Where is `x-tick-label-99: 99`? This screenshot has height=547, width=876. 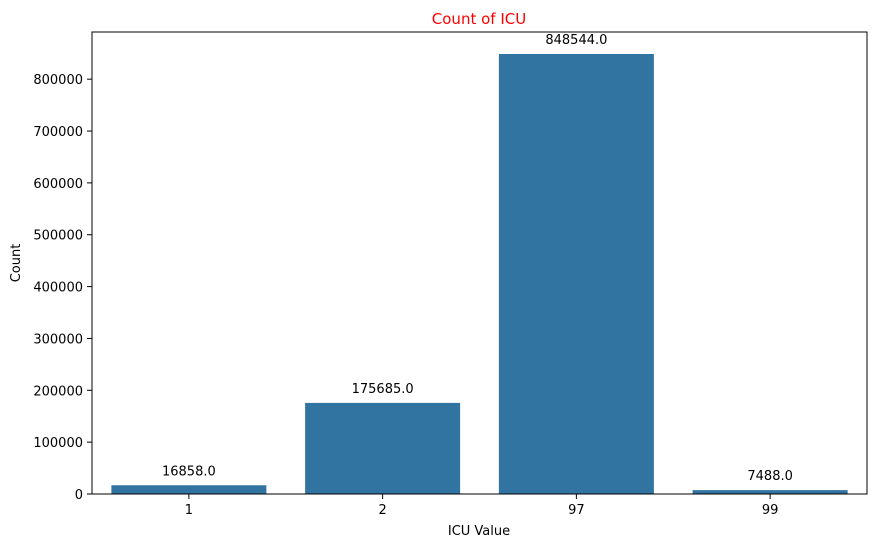 x-tick-label-99: 99 is located at coordinates (770, 510).